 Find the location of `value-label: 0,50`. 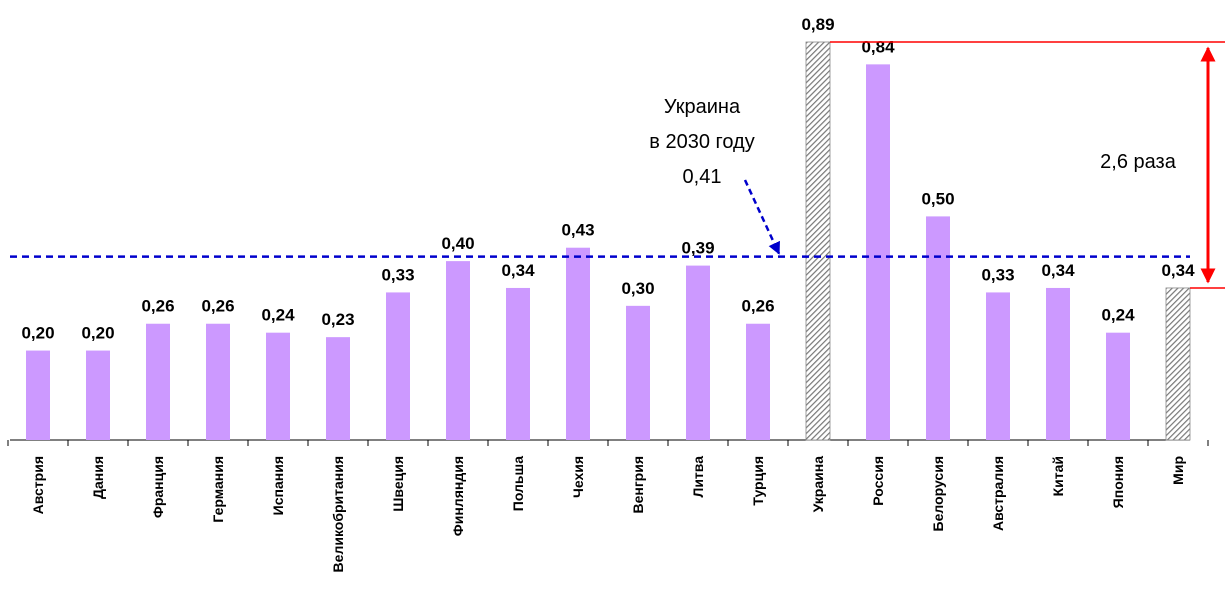

value-label: 0,50 is located at coordinates (937, 198).